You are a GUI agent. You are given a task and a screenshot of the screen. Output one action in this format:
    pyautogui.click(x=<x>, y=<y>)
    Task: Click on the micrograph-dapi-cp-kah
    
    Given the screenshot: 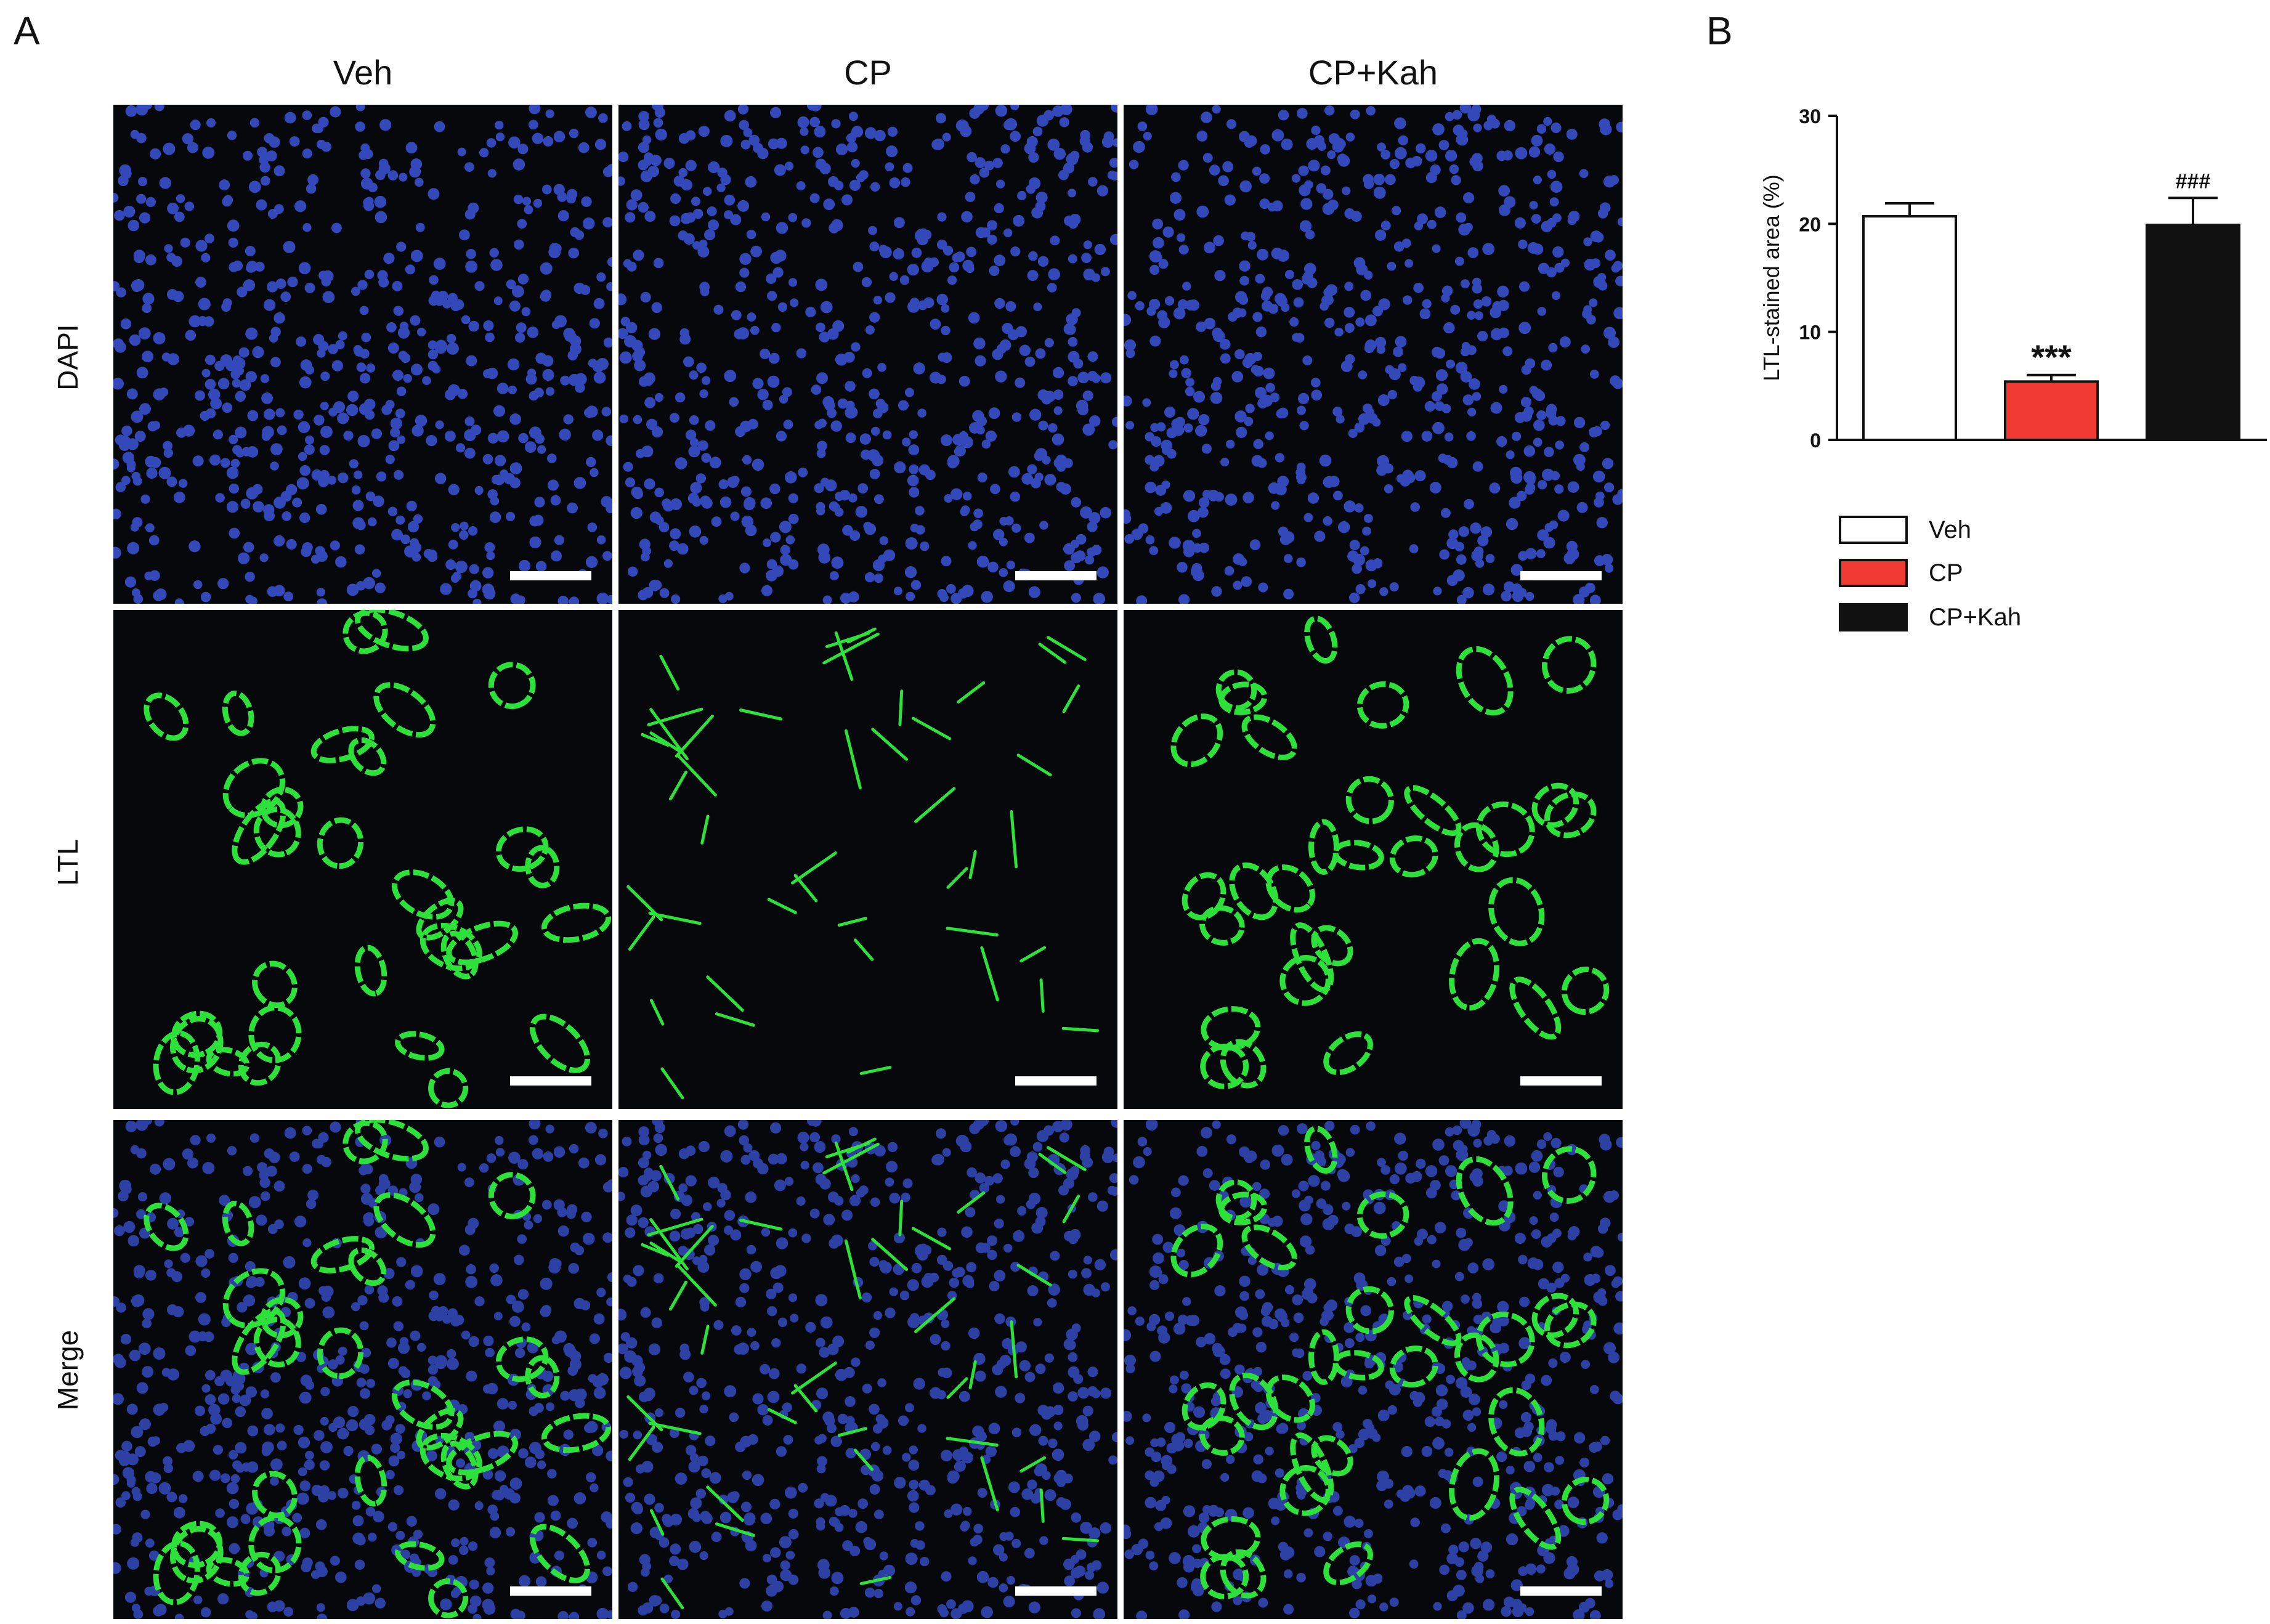 What is the action you would take?
    pyautogui.click(x=1373, y=354)
    